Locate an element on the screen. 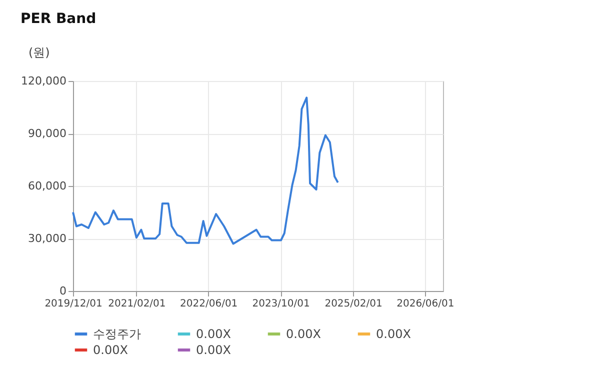  x-tick-label: 2021/02/01 is located at coordinates (137, 304).